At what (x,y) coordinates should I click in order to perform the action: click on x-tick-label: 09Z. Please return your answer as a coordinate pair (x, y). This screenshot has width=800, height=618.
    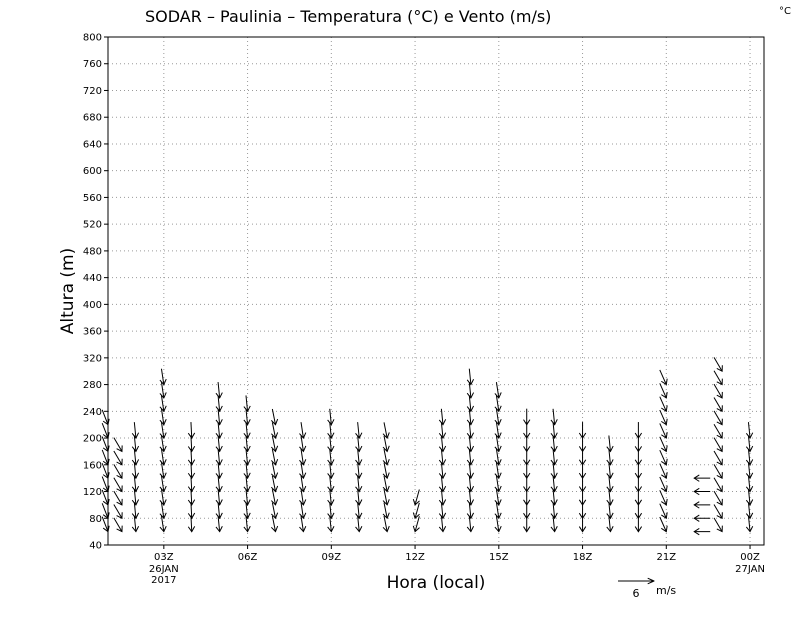
    Looking at the image, I should click on (332, 557).